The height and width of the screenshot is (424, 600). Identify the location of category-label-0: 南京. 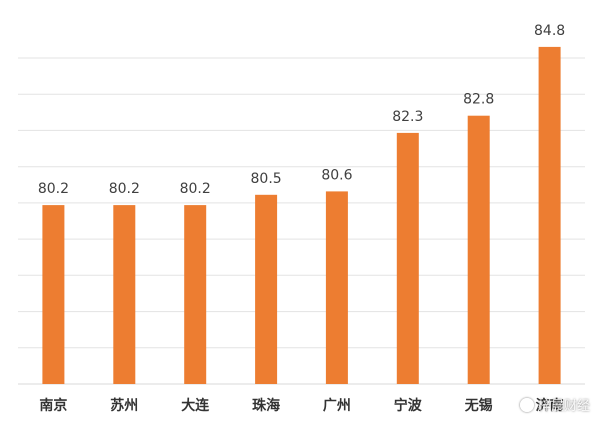
(53, 405).